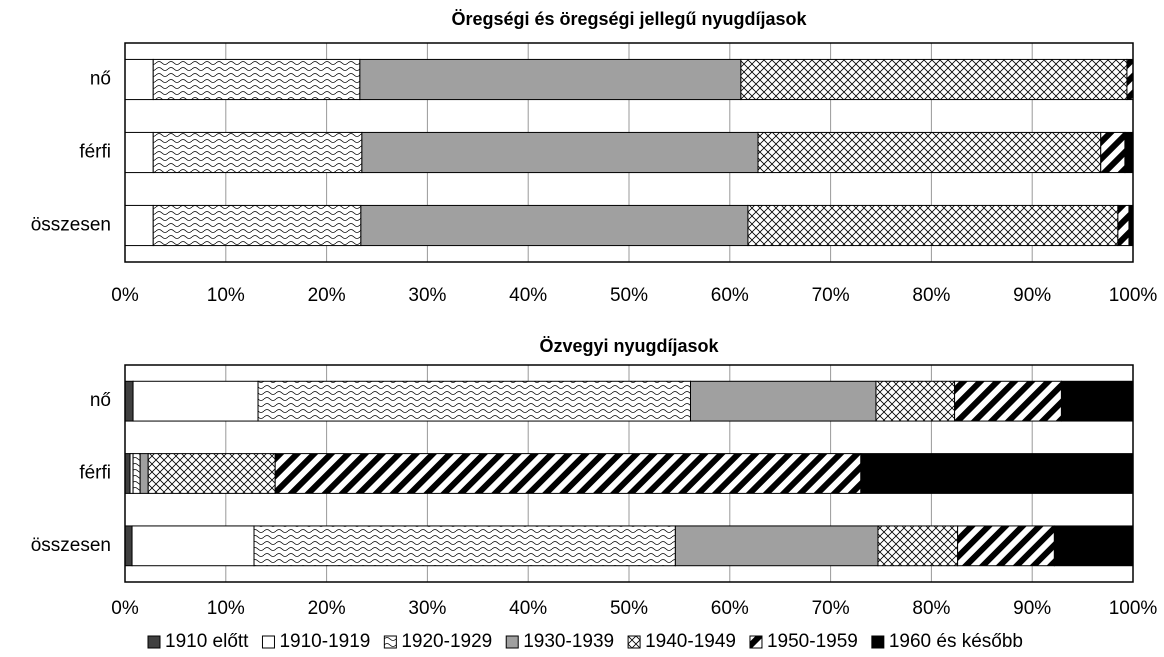 The image size is (1164, 657). I want to click on legend-label: 1960 és később, so click(956, 641).